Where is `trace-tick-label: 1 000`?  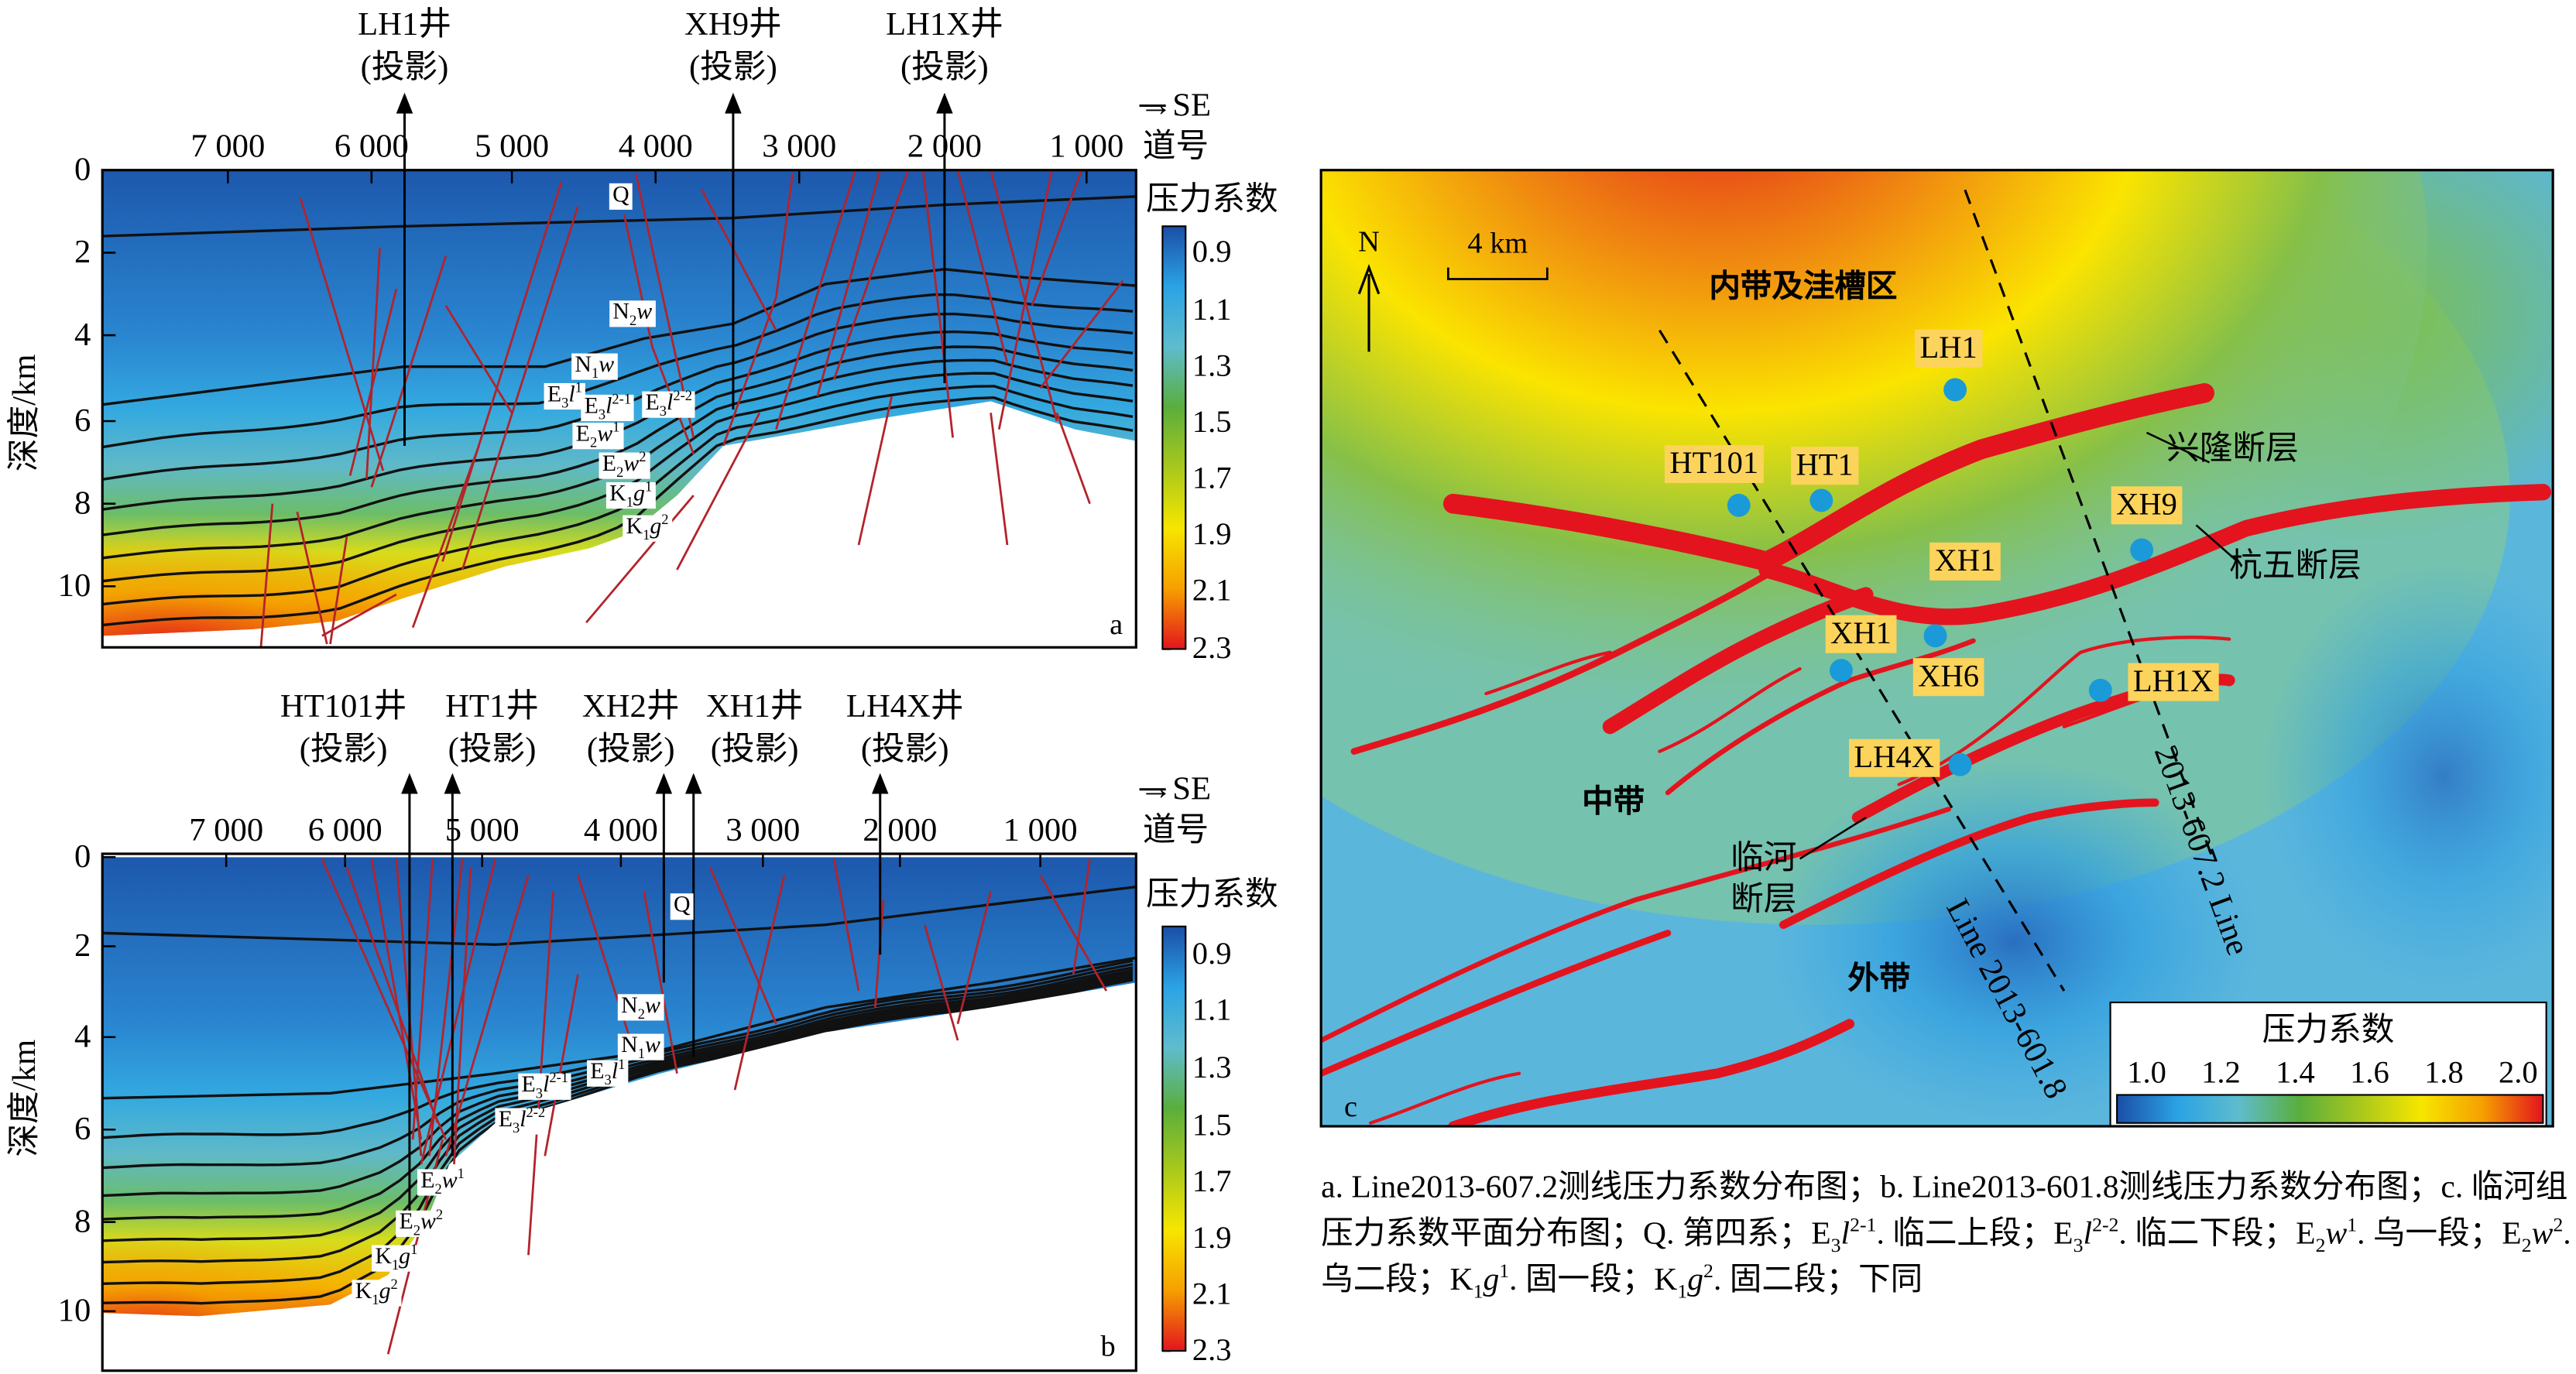
trace-tick-label: 1 000 is located at coordinates (1040, 831).